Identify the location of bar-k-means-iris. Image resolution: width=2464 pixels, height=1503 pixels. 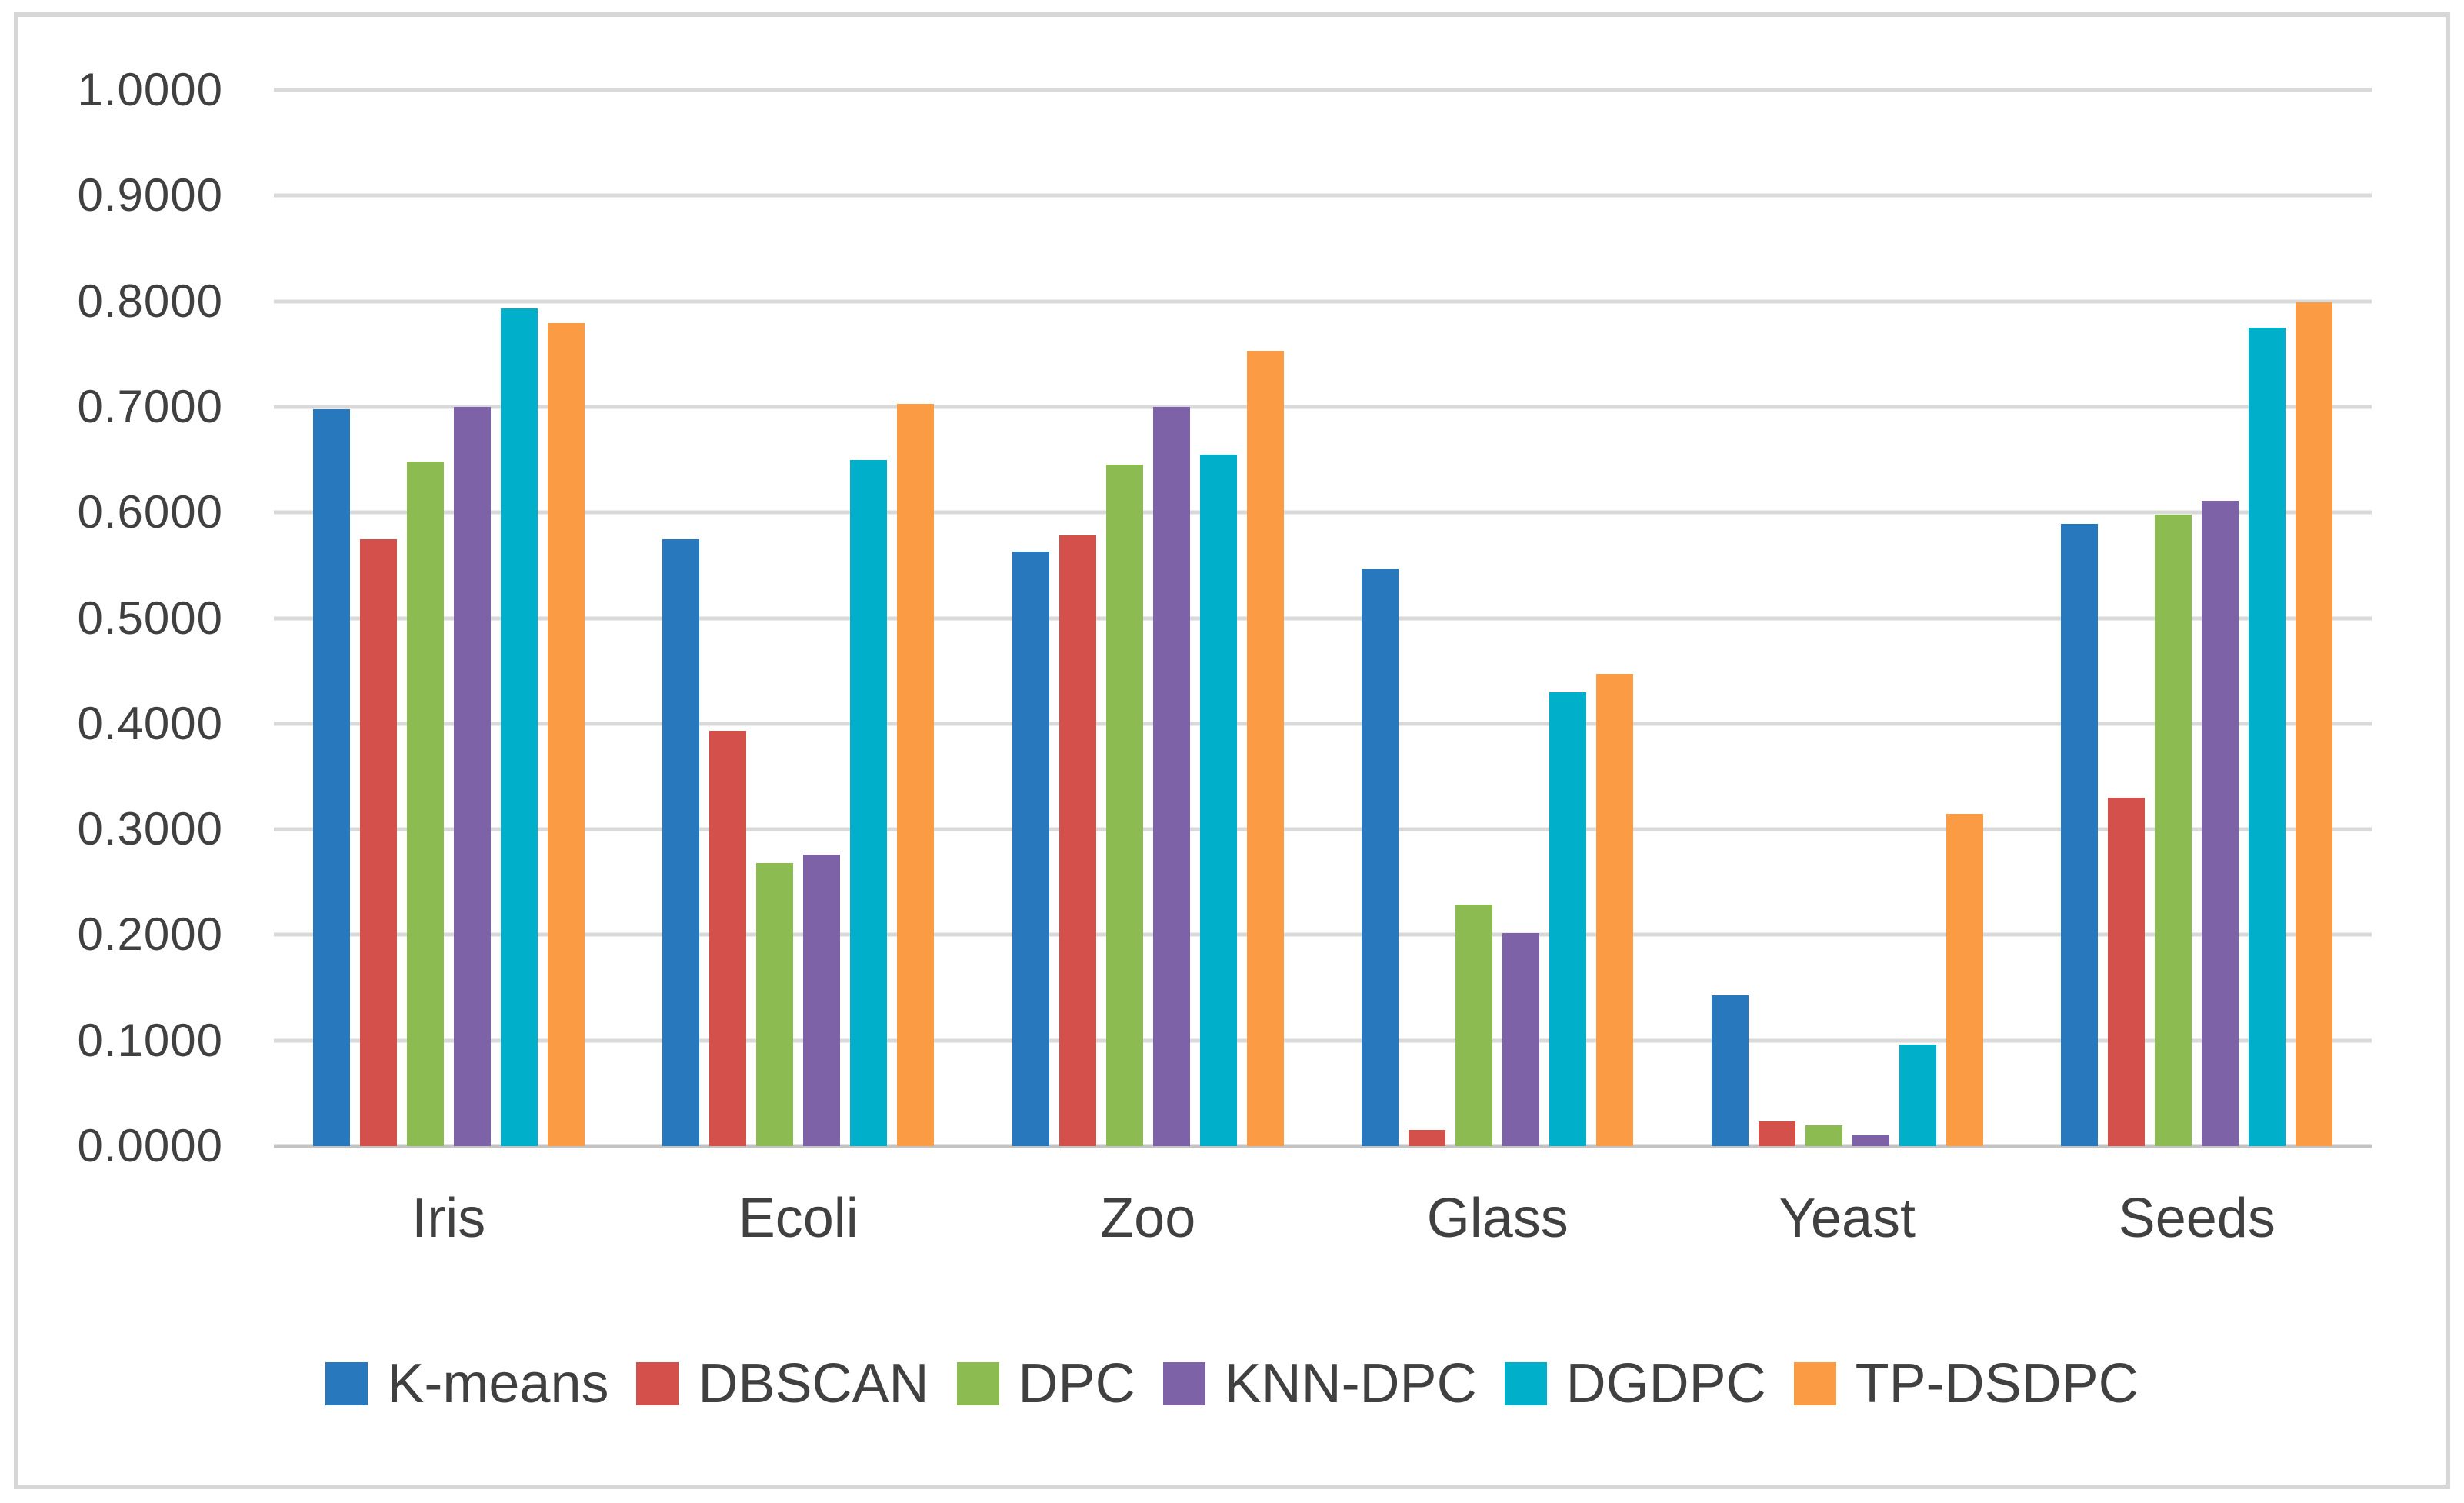
(331, 777).